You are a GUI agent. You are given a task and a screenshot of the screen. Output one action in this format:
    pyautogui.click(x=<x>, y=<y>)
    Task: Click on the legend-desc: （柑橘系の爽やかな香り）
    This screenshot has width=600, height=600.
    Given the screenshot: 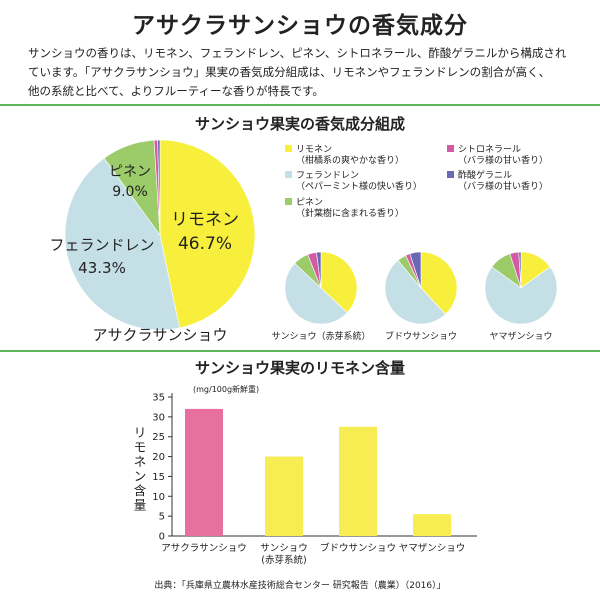 What is the action you would take?
    pyautogui.click(x=350, y=161)
    